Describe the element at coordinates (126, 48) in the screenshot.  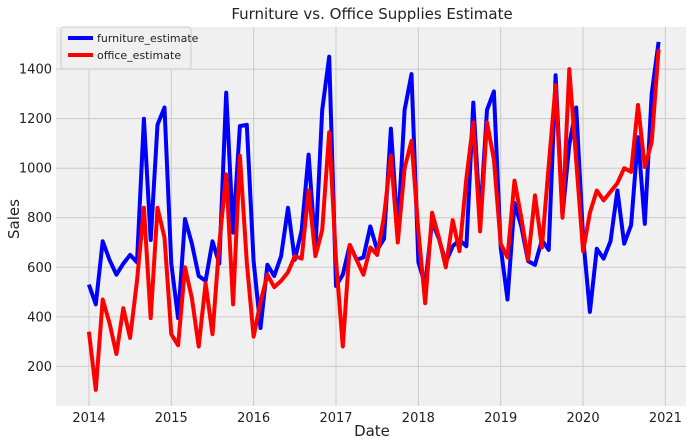
I see `legend-box` at that location.